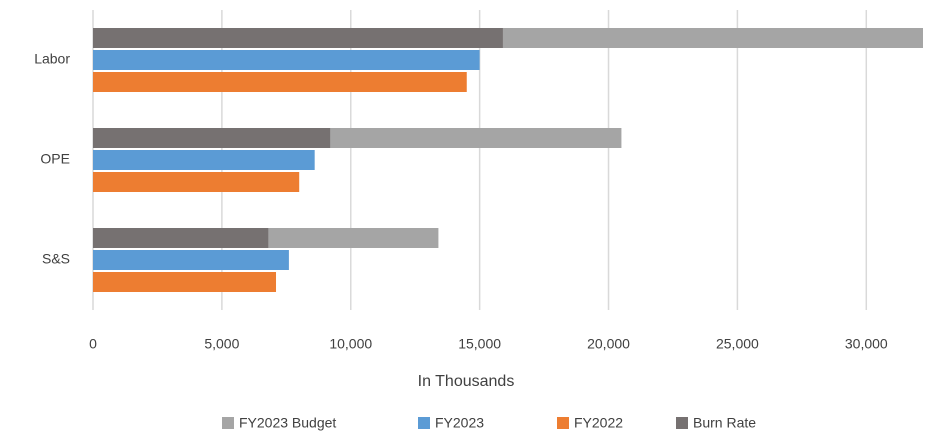 This screenshot has height=439, width=932. Describe the element at coordinates (479, 344) in the screenshot. I see `x-tick-label: 15,000` at that location.